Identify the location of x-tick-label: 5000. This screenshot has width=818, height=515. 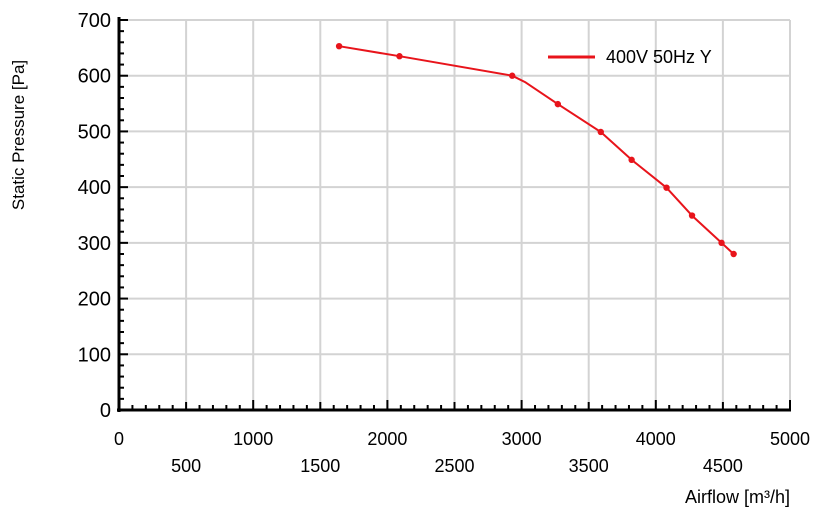
(790, 439).